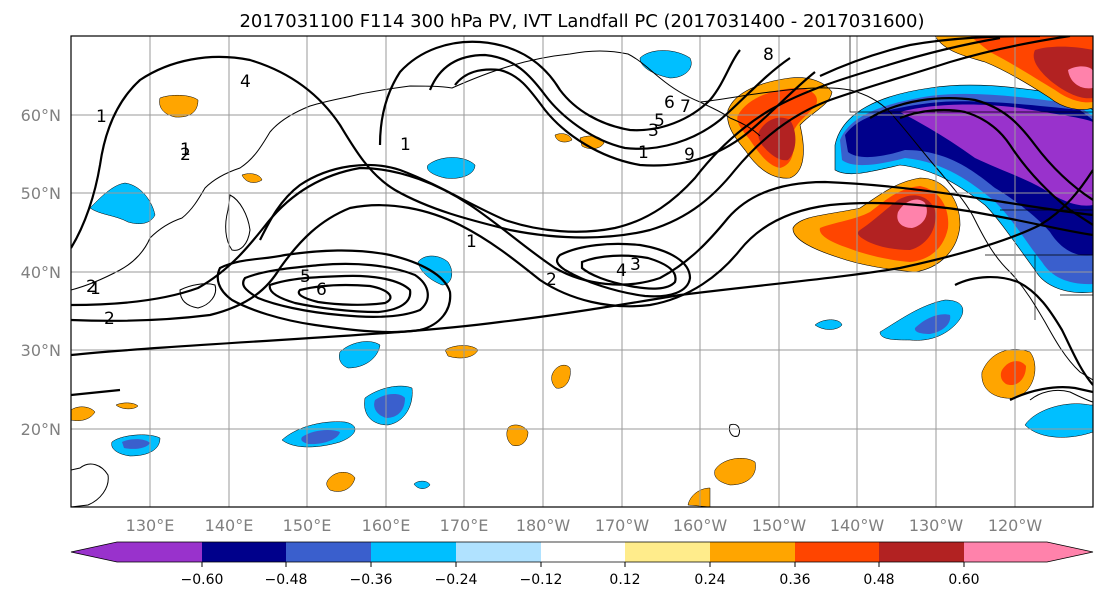 The height and width of the screenshot is (601, 1105). I want to click on colorbar-tick-label: −0.12, so click(541, 580).